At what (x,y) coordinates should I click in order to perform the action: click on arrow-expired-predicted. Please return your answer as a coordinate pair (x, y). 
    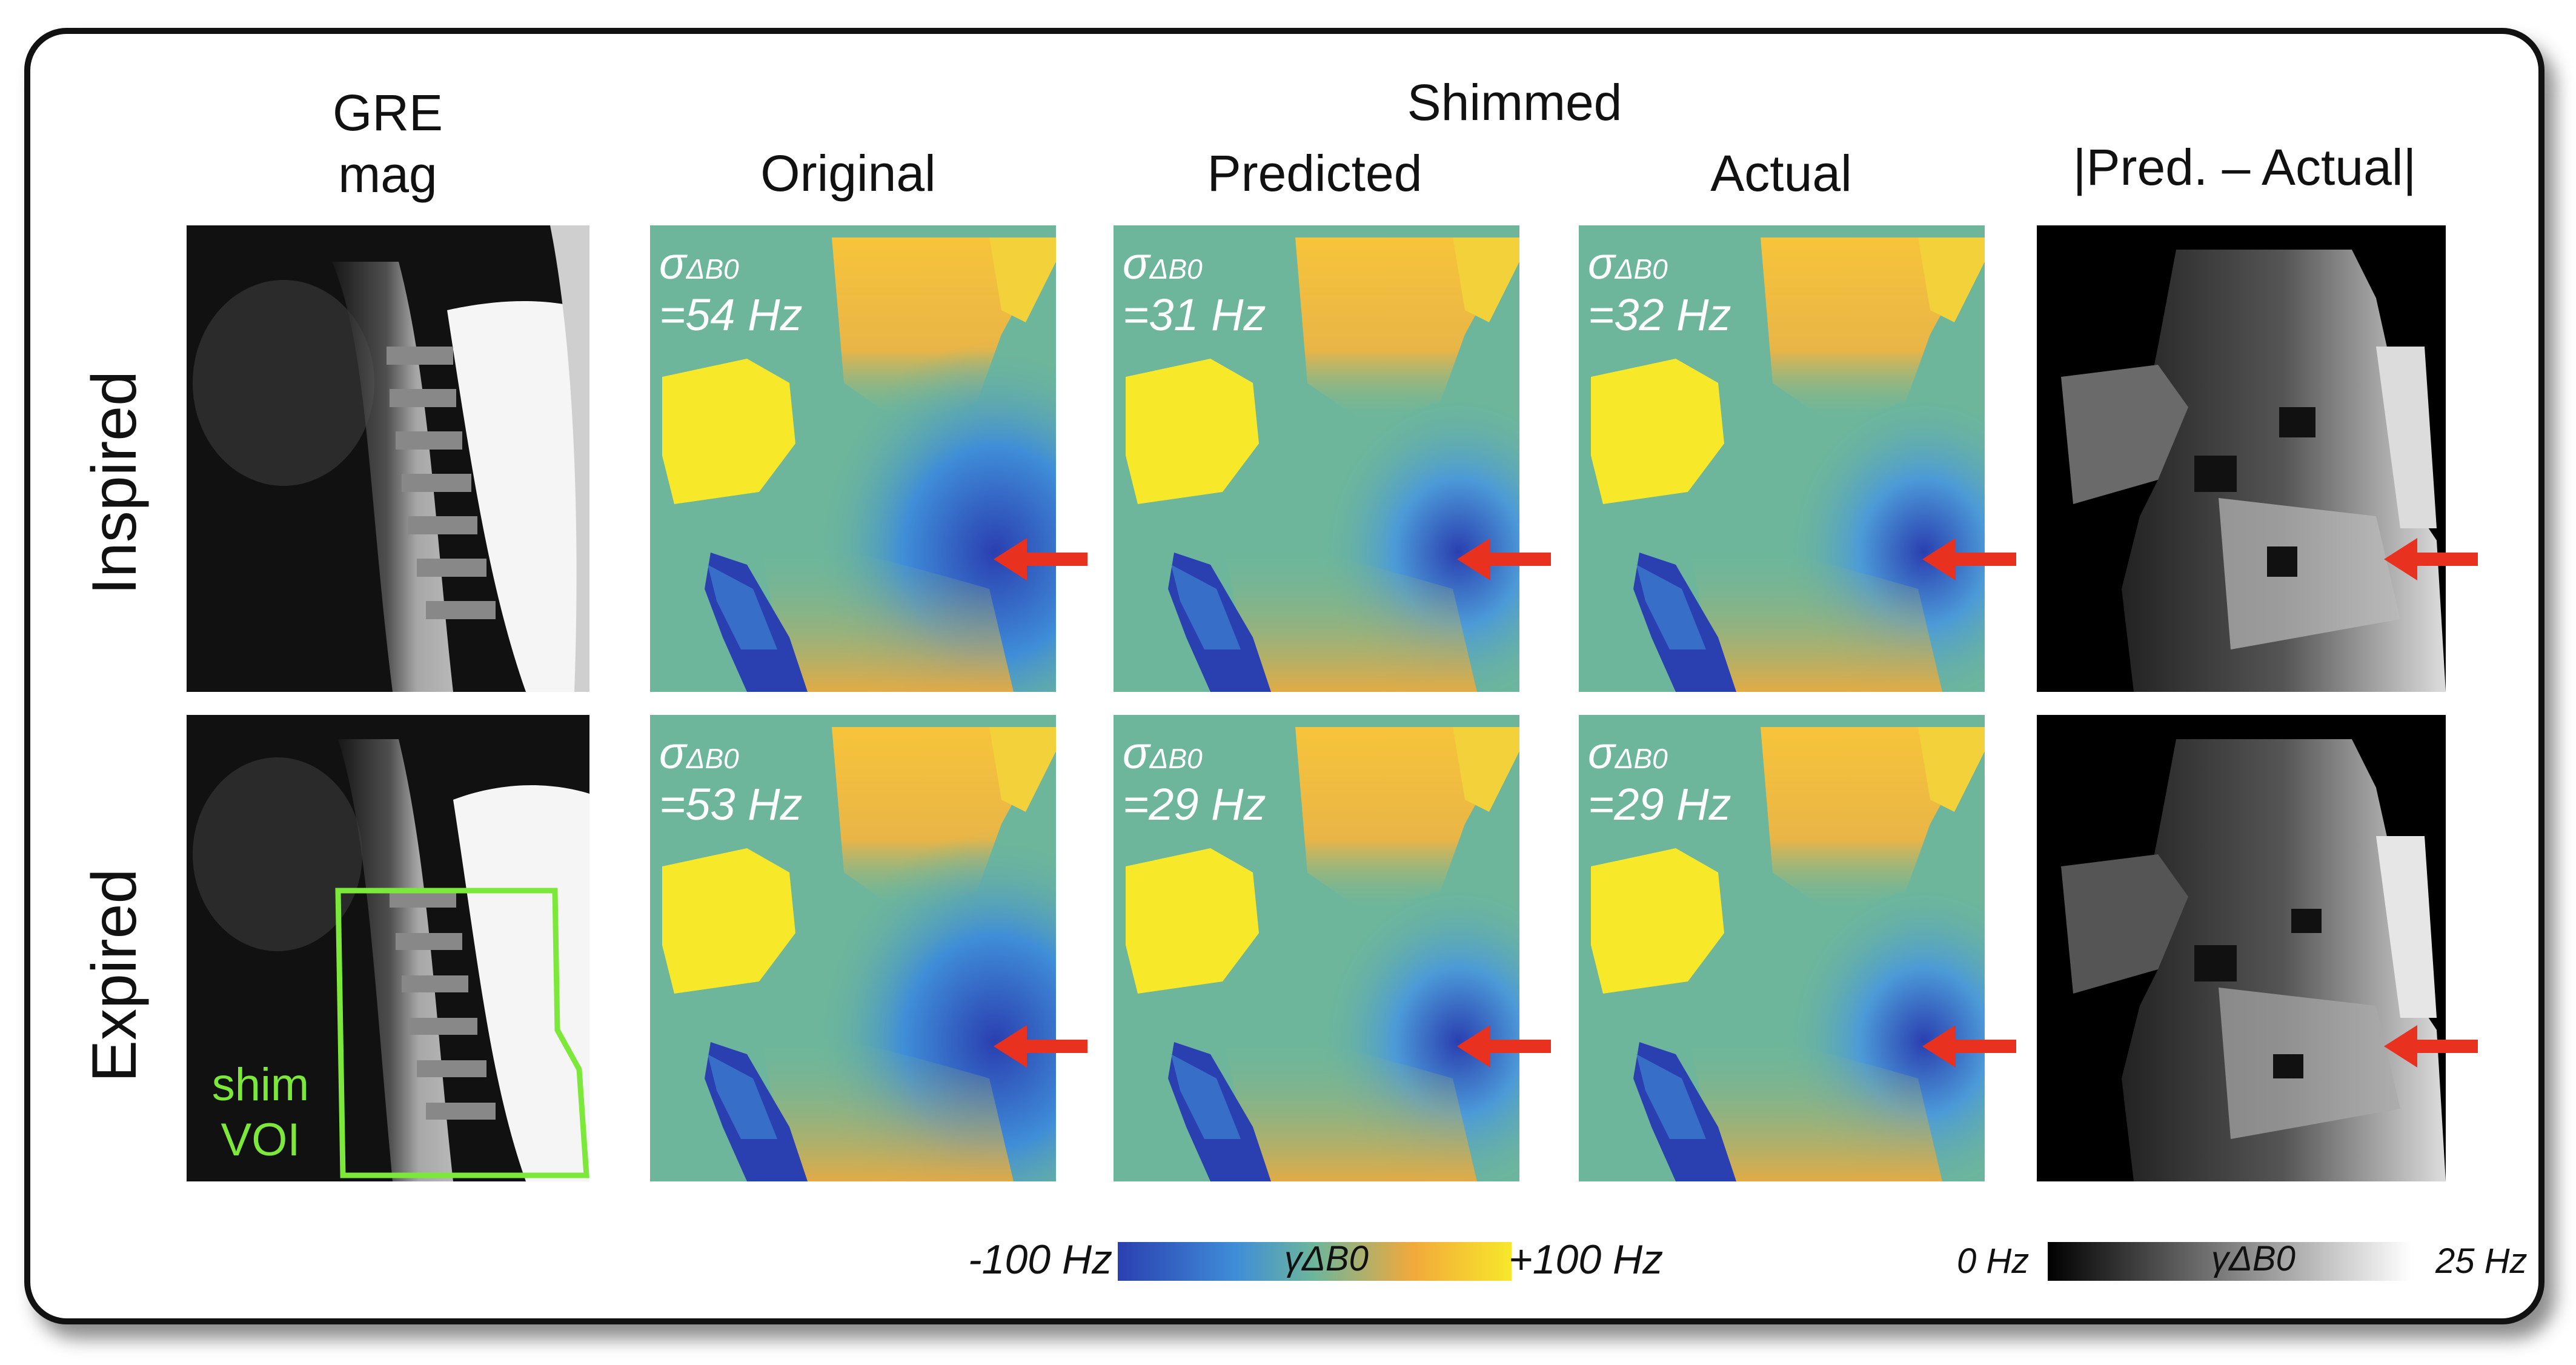
    Looking at the image, I should click on (1504, 1046).